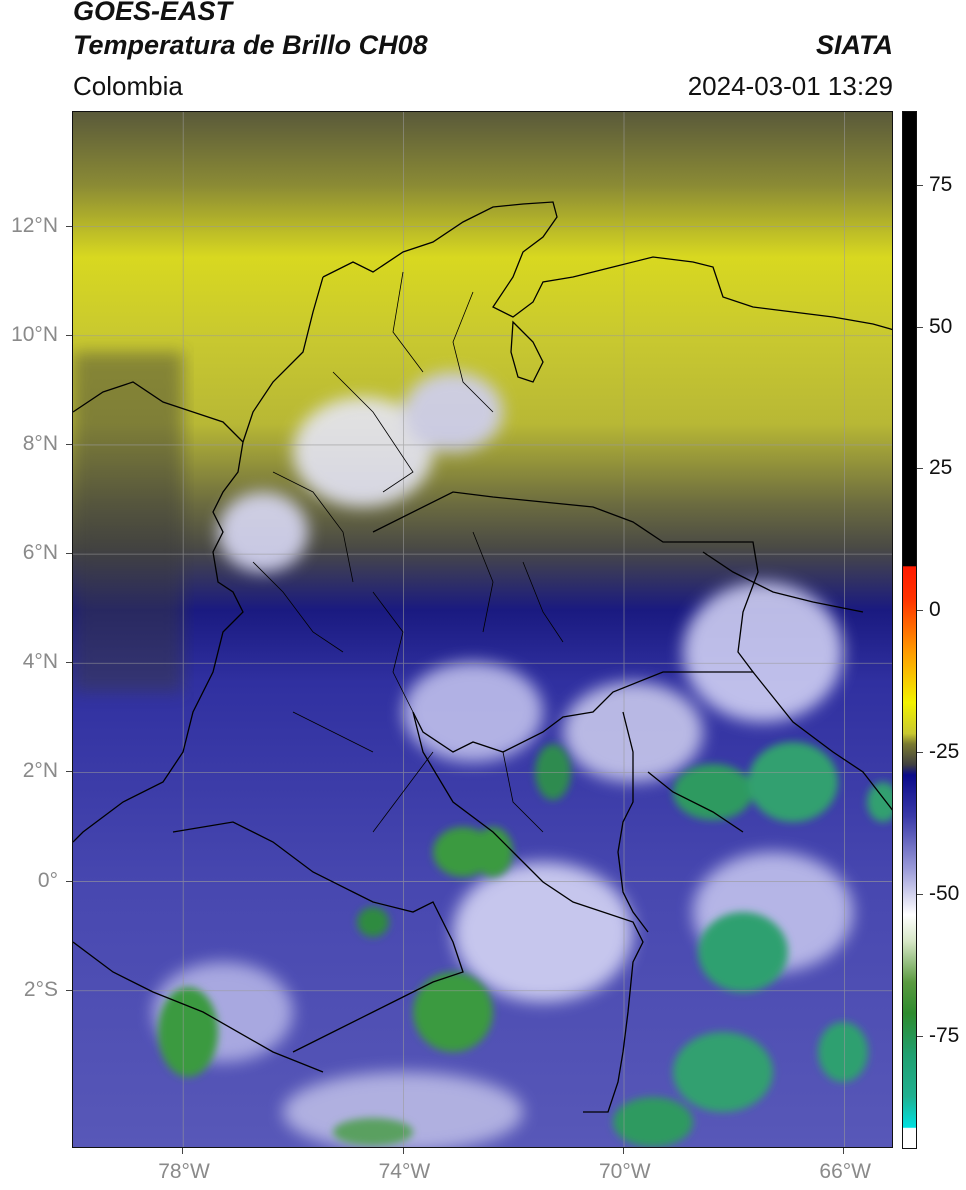 Image resolution: width=966 pixels, height=1190 pixels. I want to click on lon-tick-label: 66°W, so click(845, 1171).